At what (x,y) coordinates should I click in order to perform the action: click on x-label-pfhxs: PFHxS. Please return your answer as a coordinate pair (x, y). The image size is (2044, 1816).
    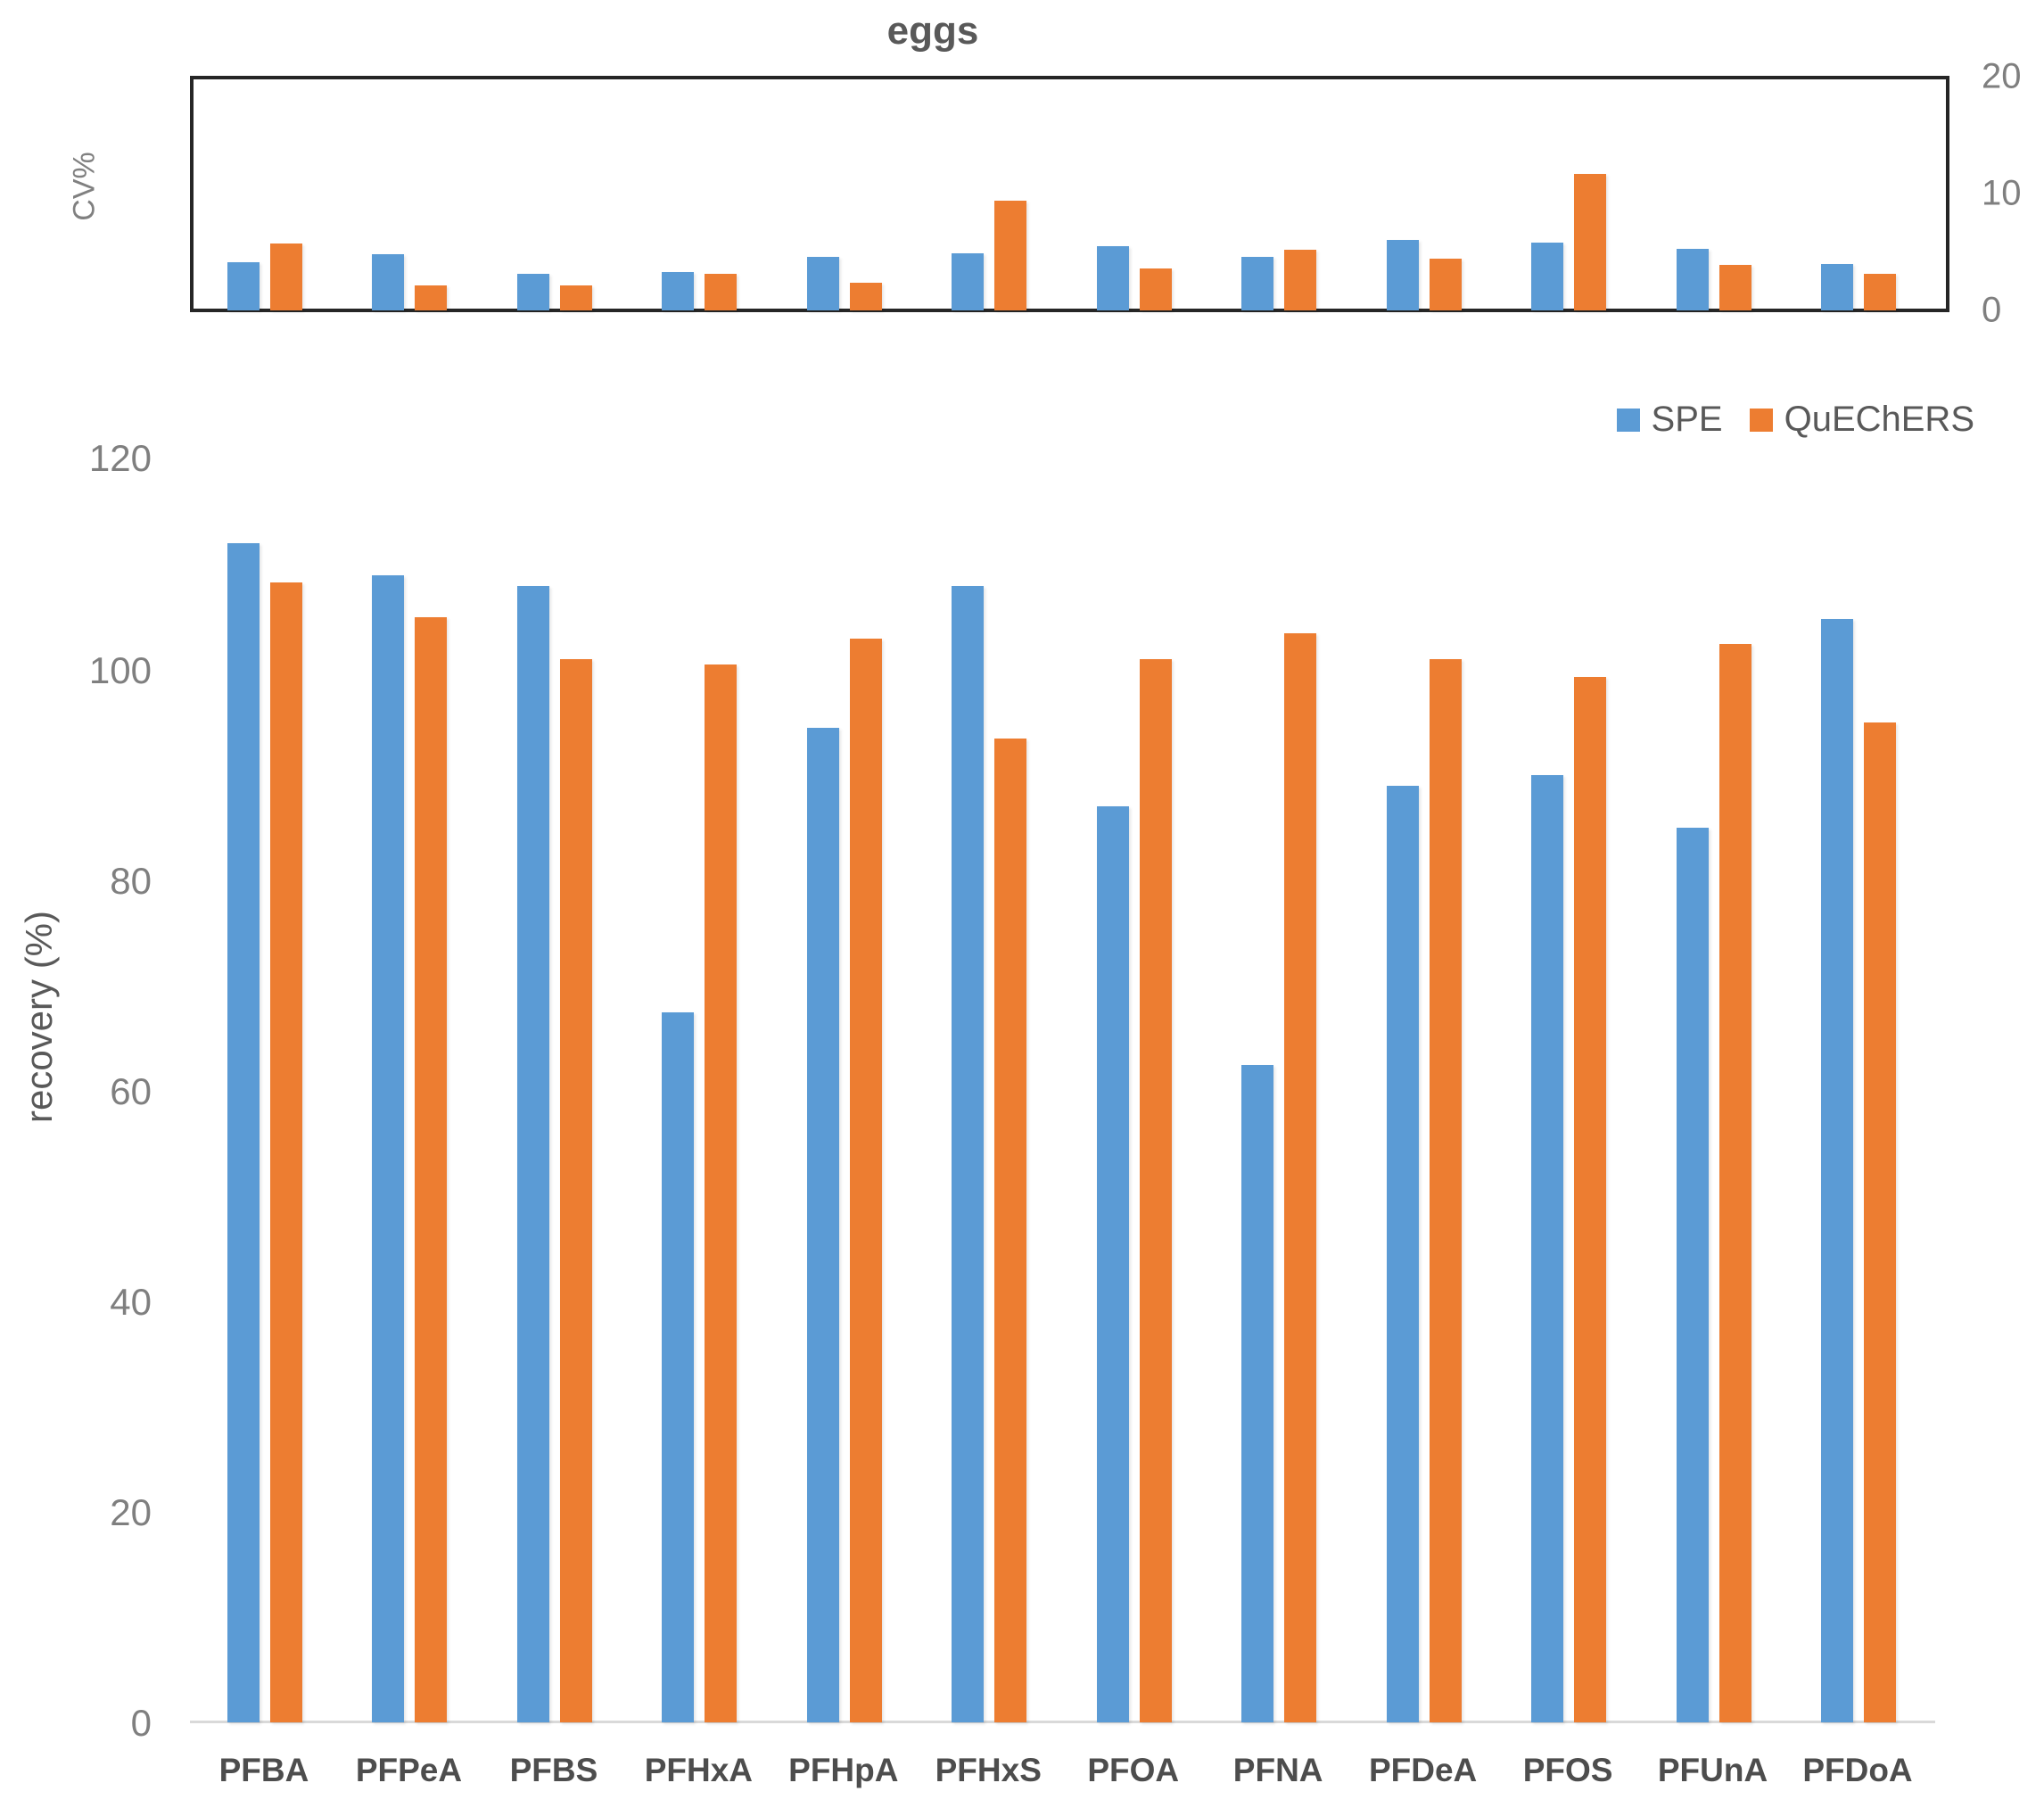
    Looking at the image, I should click on (989, 1770).